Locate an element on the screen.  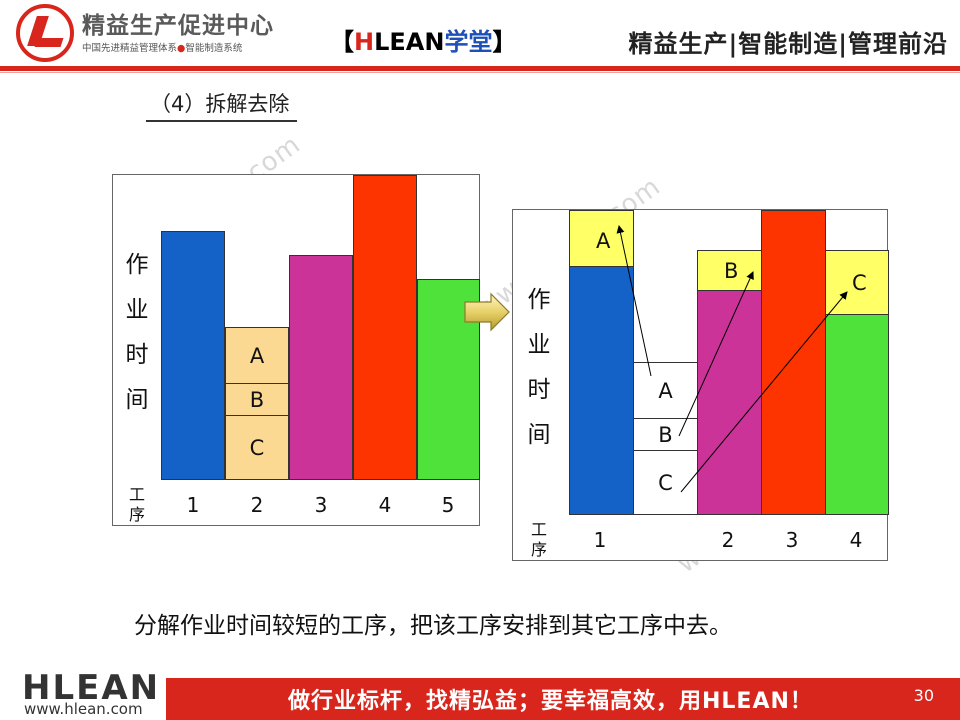
footer-slogan: 做行业标杆，找精弘益；要幸福高效，用HLEAN！ is located at coordinates (550, 701).